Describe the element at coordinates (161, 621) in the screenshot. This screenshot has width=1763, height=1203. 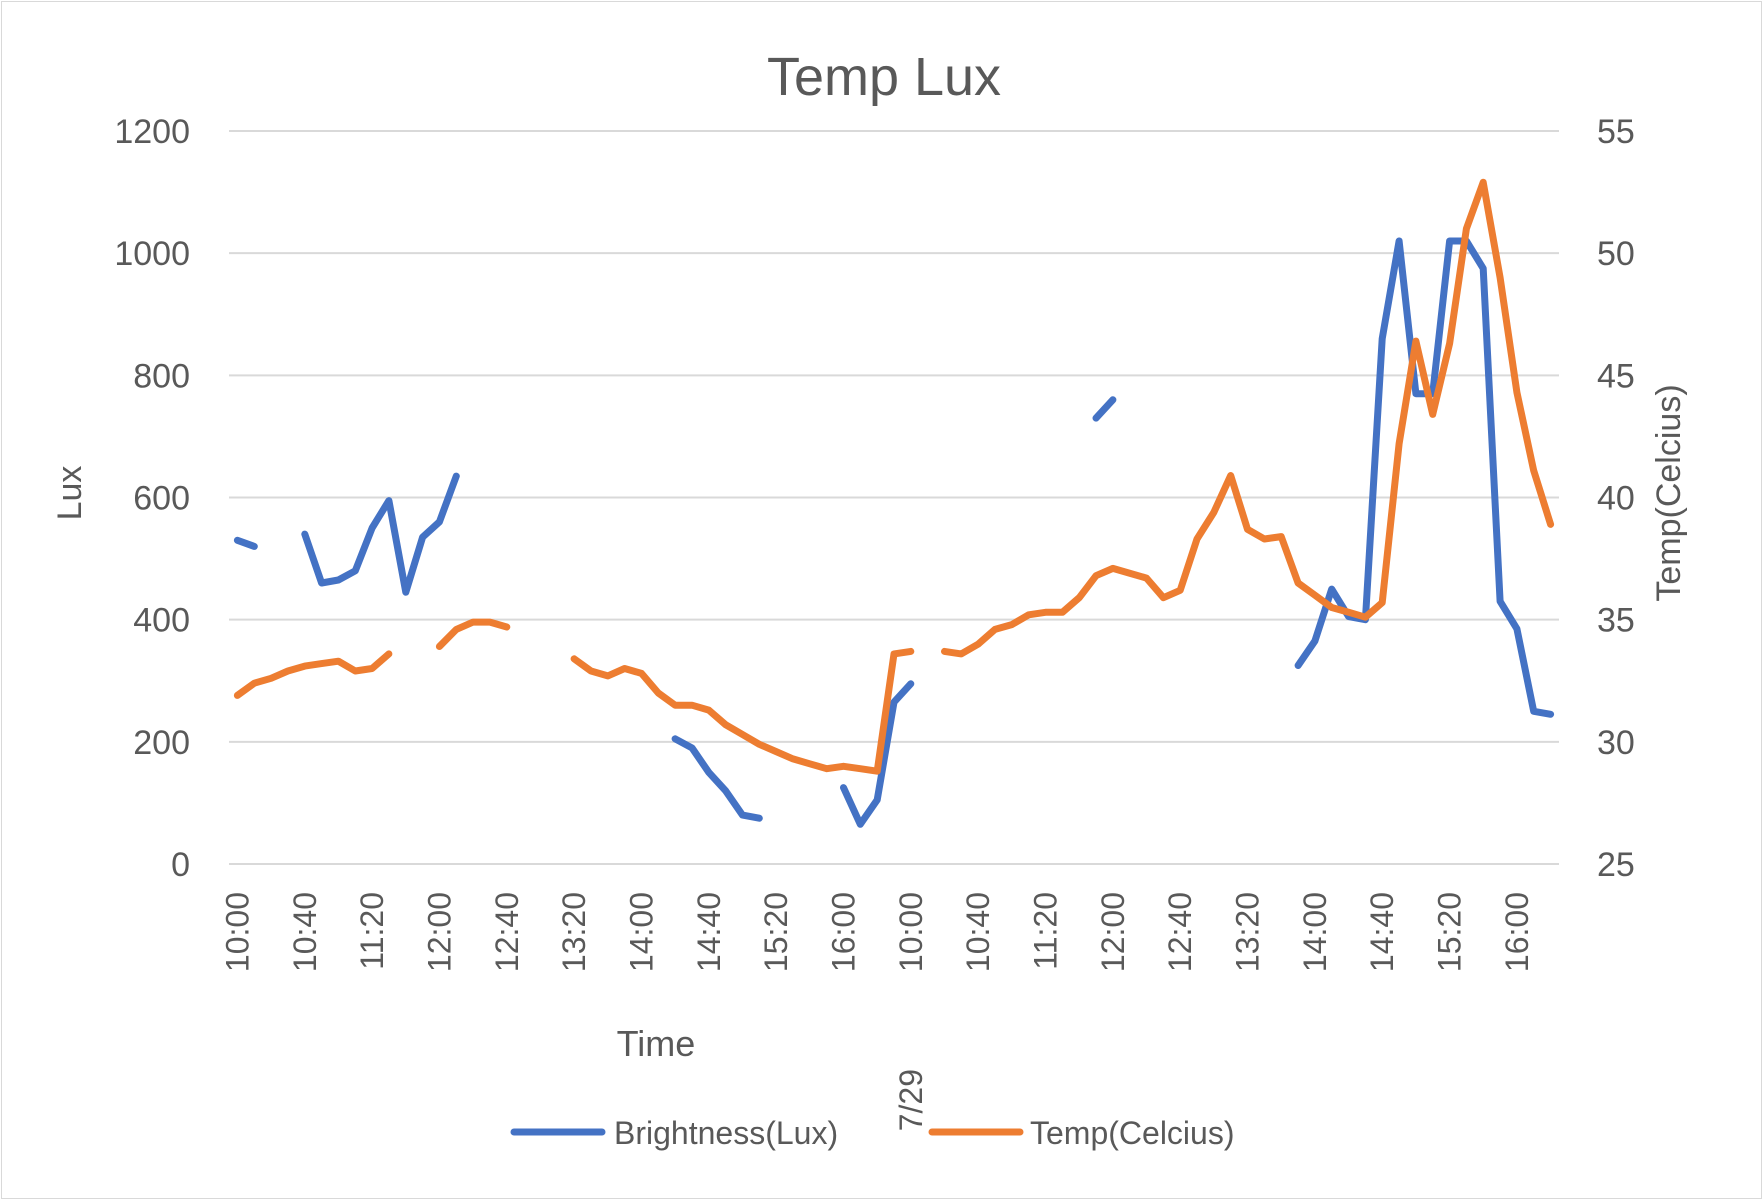
I see `y-left-tick-label: 400` at that location.